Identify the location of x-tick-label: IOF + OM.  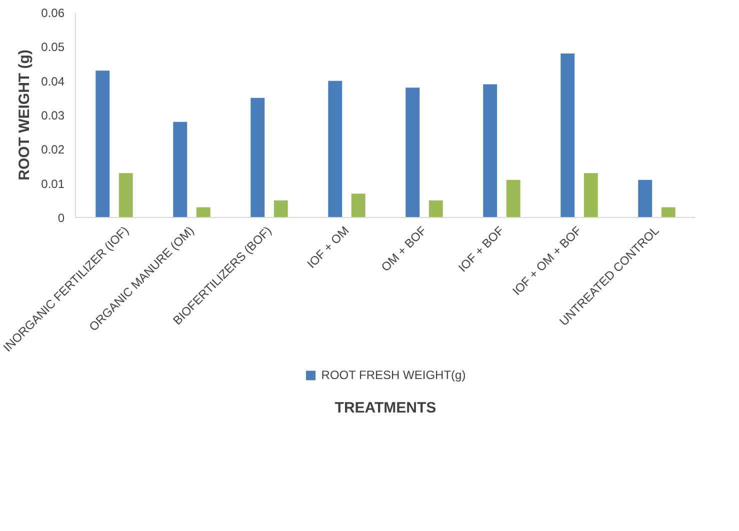
(328, 247).